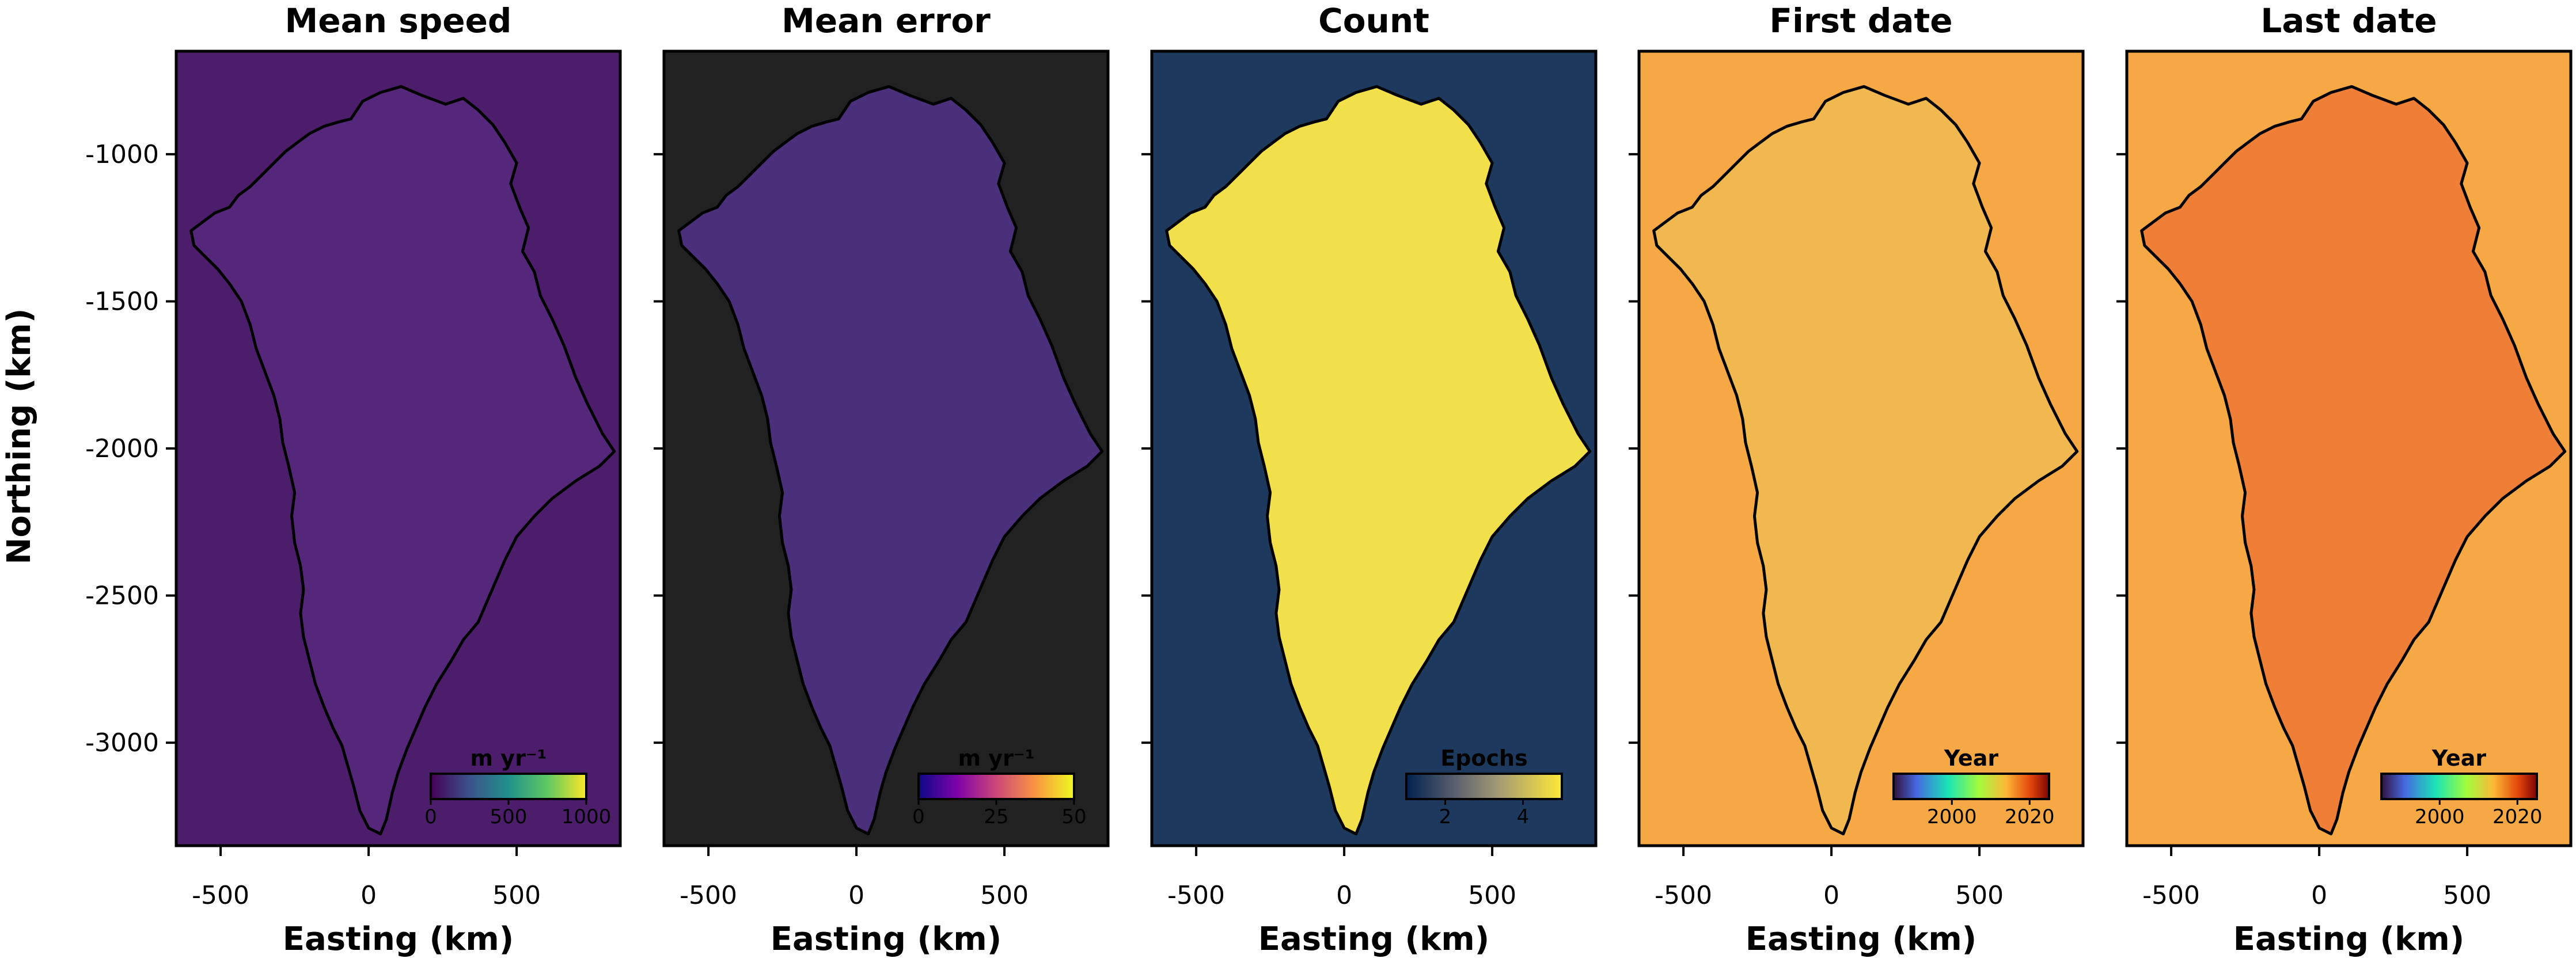 The height and width of the screenshot is (966, 2576). I want to click on y-tick-label: -2000, so click(122, 448).